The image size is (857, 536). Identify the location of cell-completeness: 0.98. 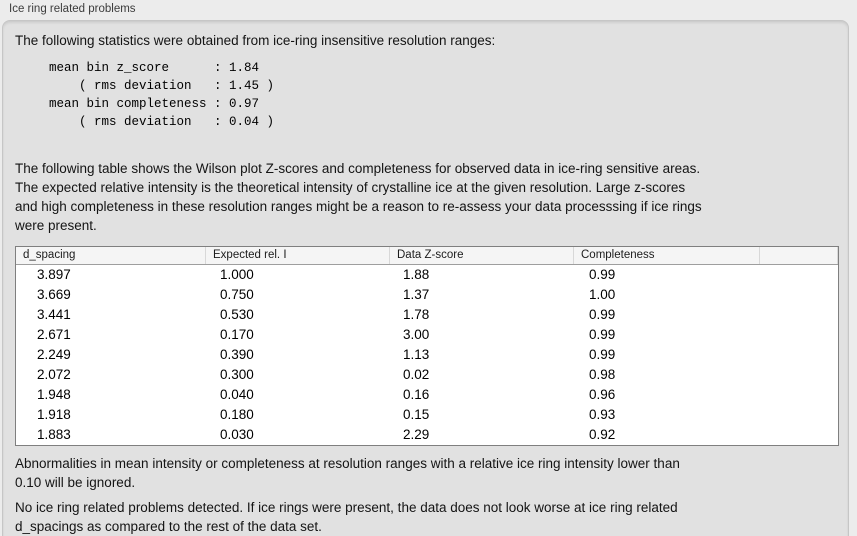
(602, 374).